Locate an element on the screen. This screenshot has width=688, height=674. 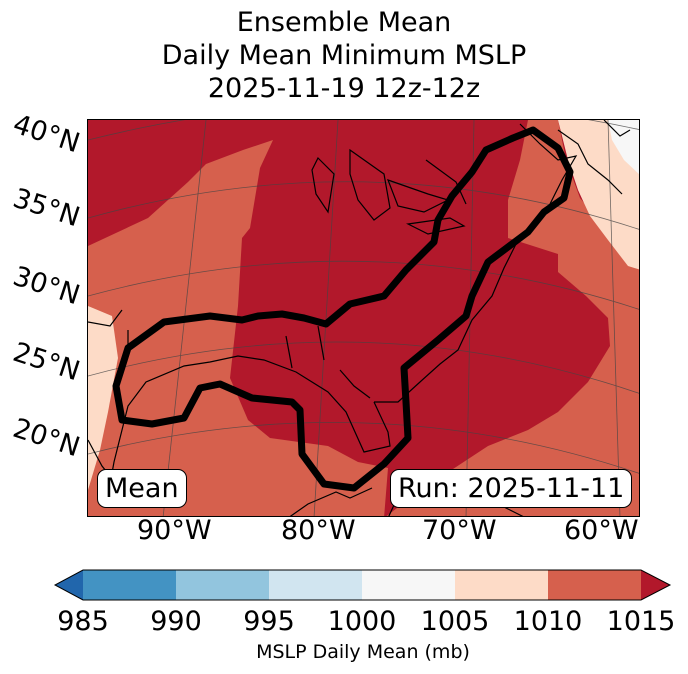
lon-label-60: 60°W is located at coordinates (601, 530).